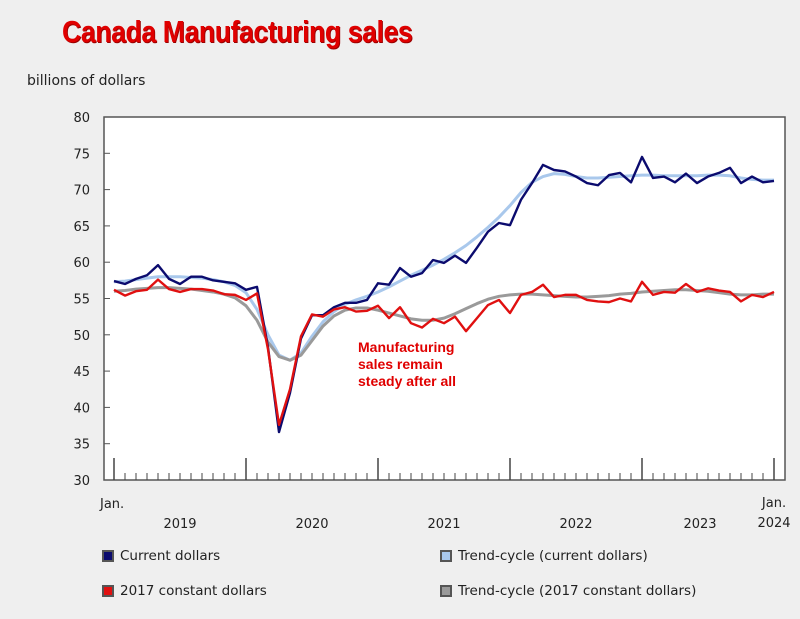  I want to click on legend-item-trend-constant: Trend-cycle (2017 constant dollars), so click(568, 591).